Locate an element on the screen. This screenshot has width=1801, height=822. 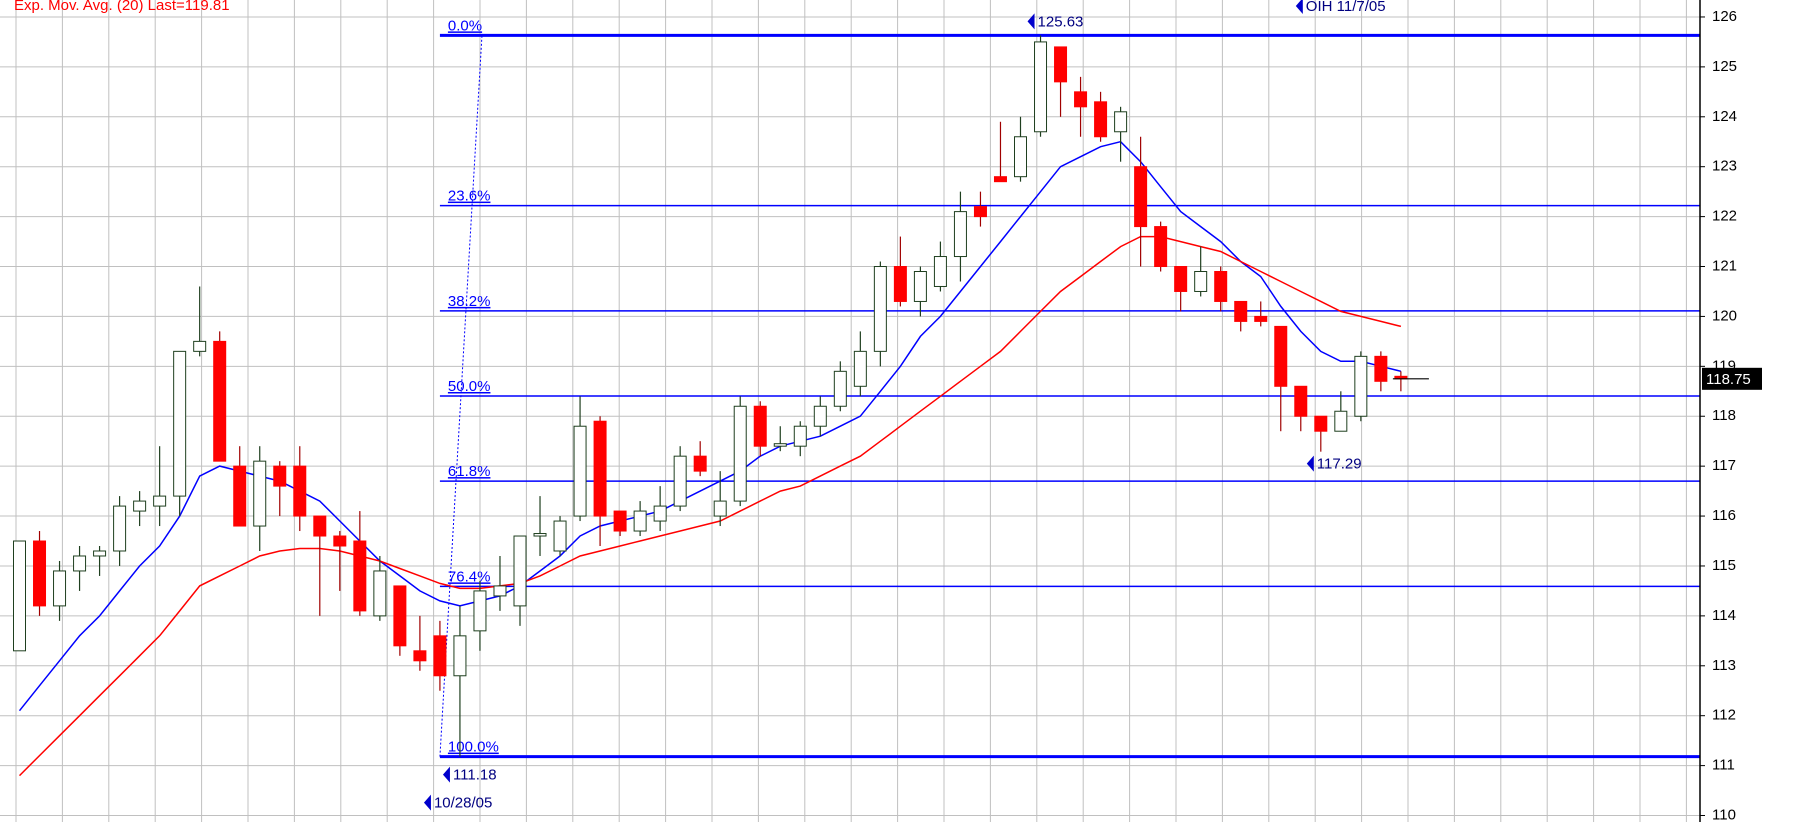
y-tick-label: 126 is located at coordinates (1724, 16).